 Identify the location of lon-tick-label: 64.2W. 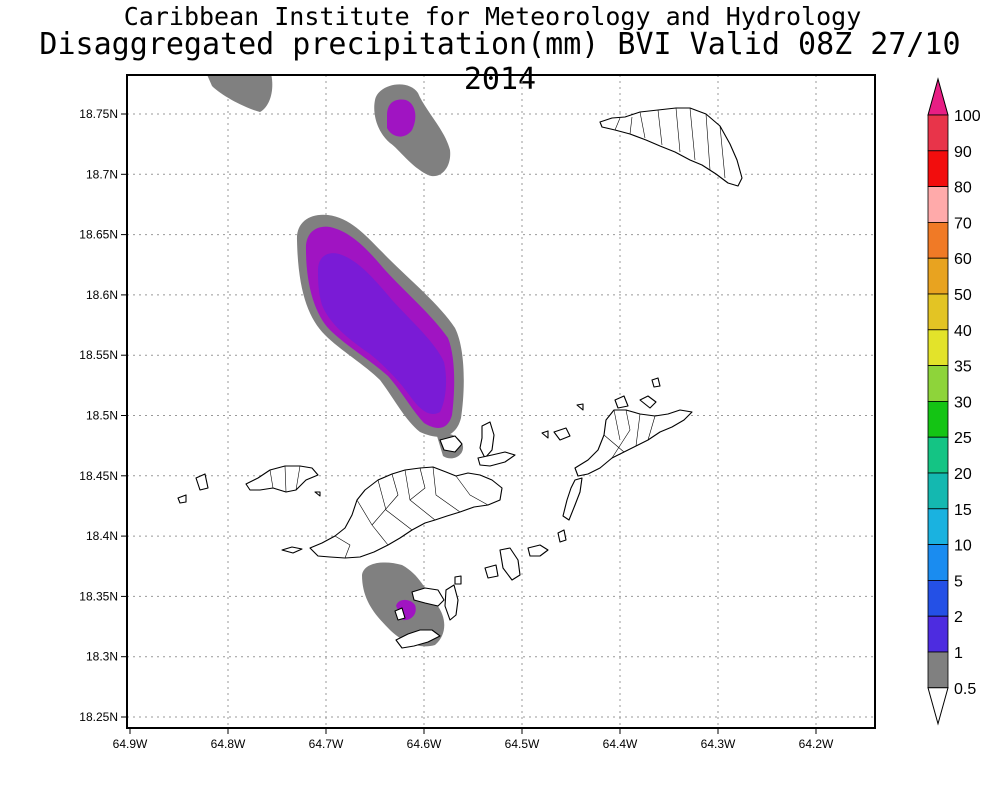
(816, 744).